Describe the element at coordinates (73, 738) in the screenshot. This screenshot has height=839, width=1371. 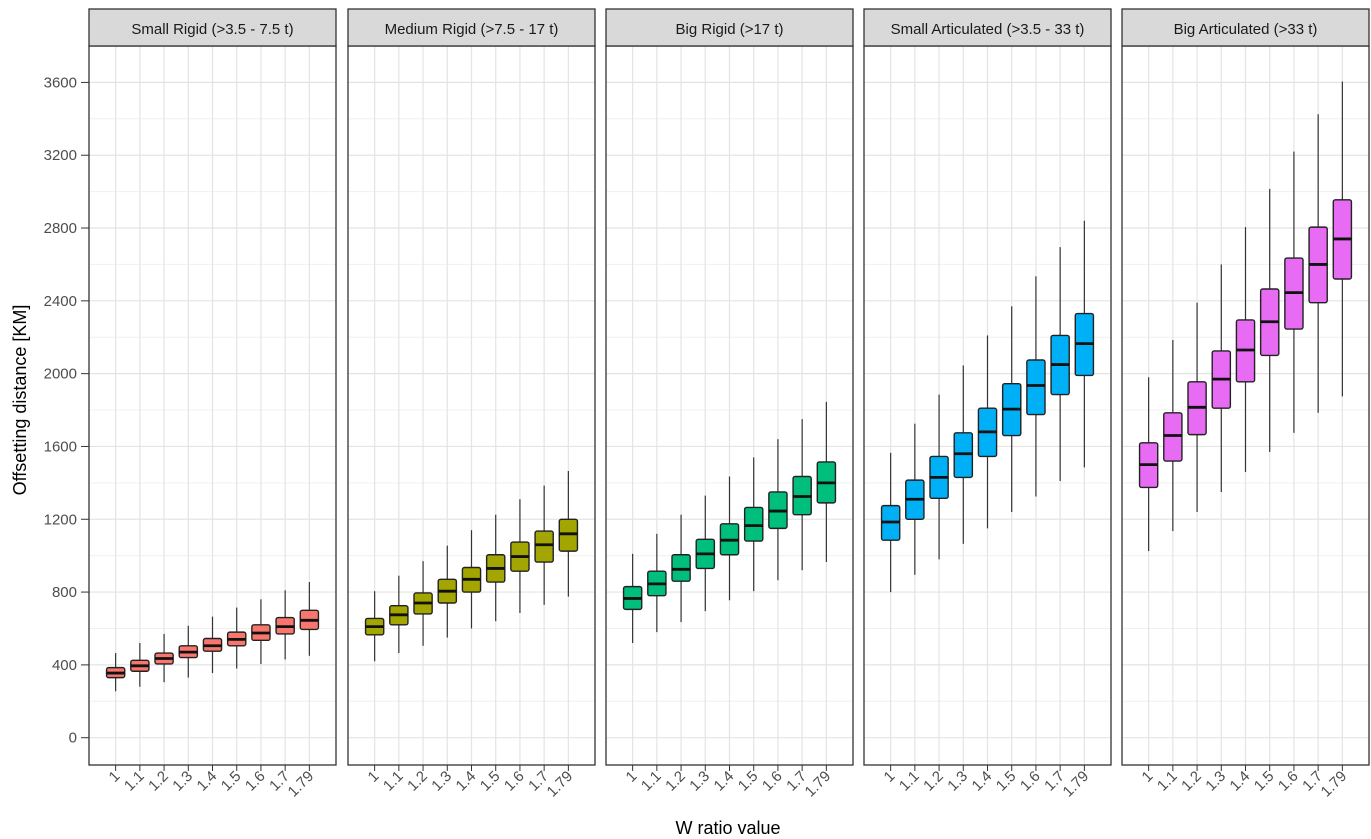
I see `y-tick-label: 0` at that location.